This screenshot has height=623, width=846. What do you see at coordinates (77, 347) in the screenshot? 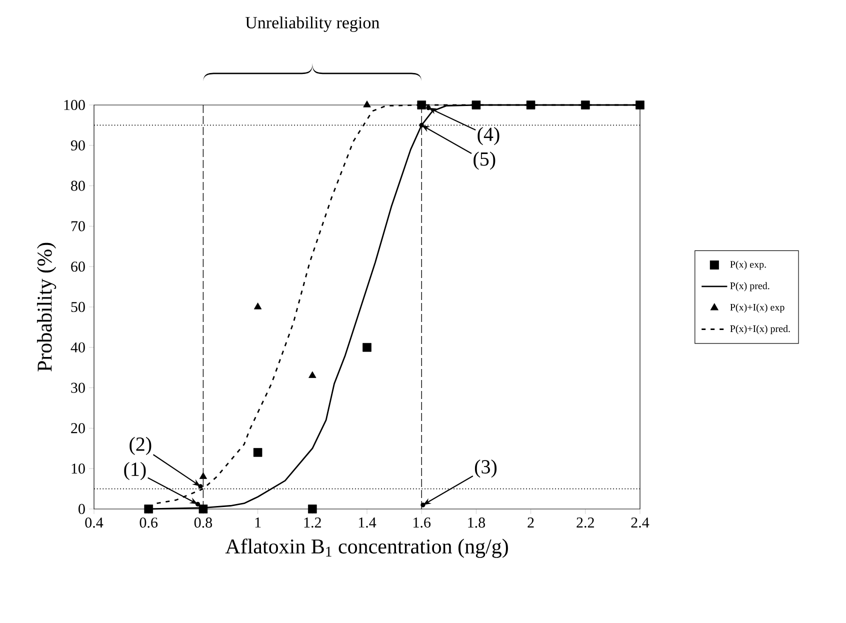
I see `y-tick-label: 40` at bounding box center [77, 347].